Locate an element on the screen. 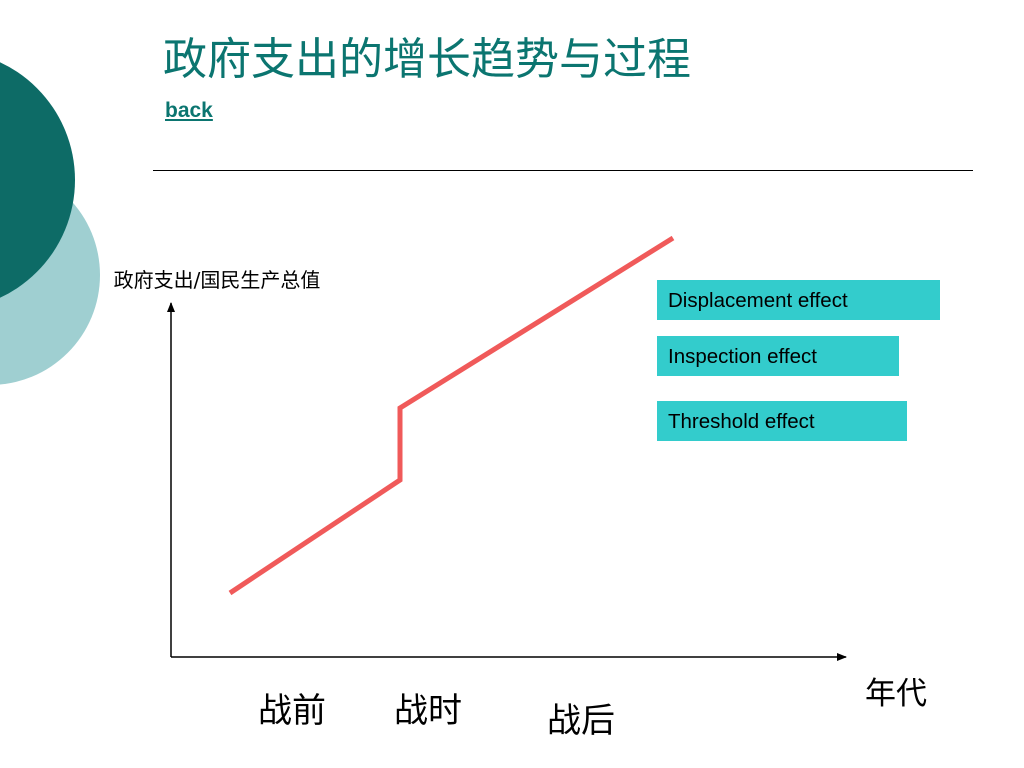 This screenshot has height=768, width=1024. x-axis-label: 年代 is located at coordinates (896, 694).